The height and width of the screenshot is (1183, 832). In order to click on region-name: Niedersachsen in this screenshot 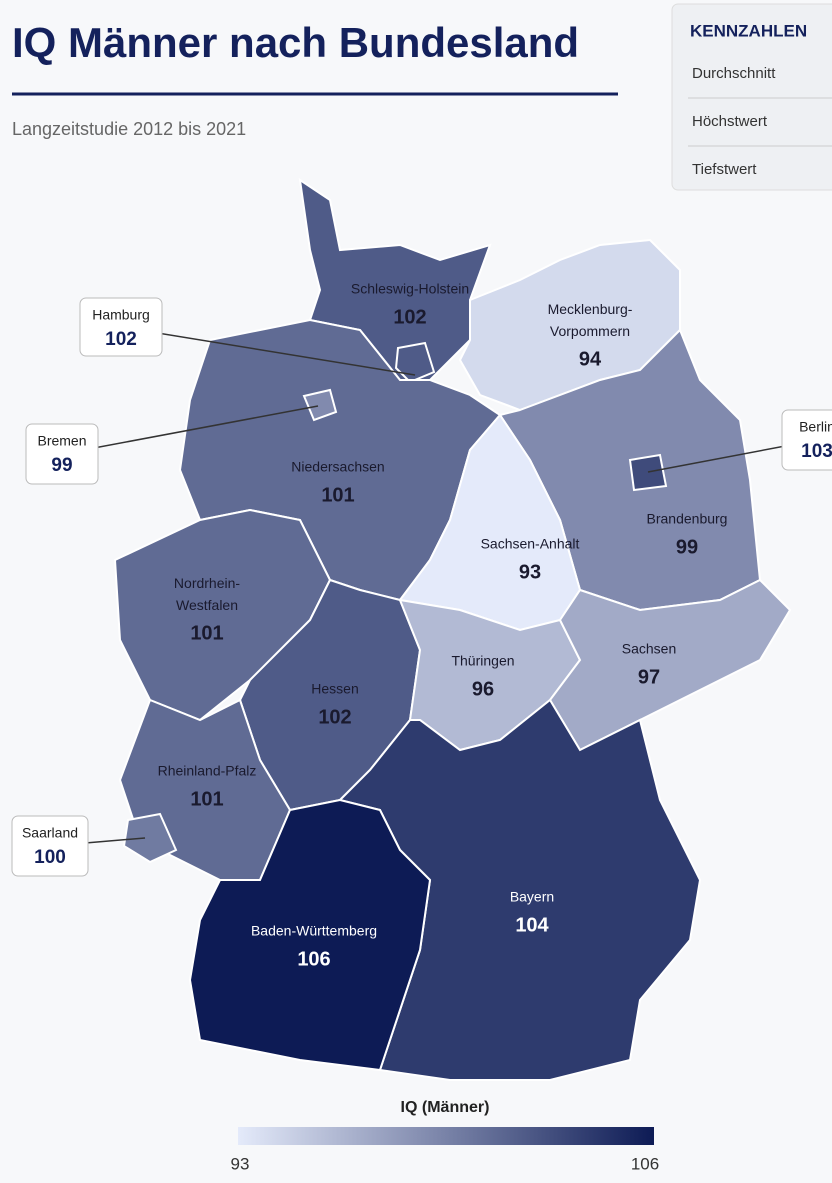, I will do `click(337, 467)`.